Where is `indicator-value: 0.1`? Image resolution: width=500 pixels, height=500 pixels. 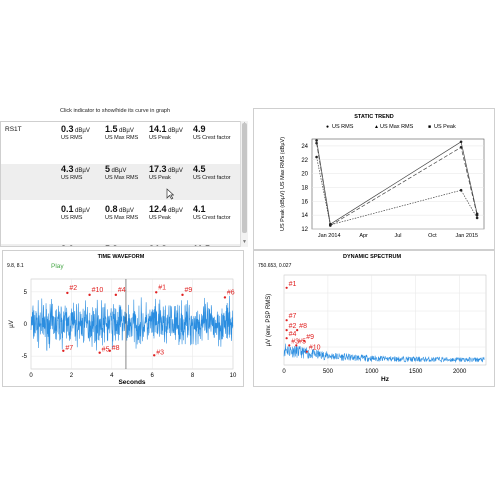 indicator-value: 0.1 is located at coordinates (67, 209).